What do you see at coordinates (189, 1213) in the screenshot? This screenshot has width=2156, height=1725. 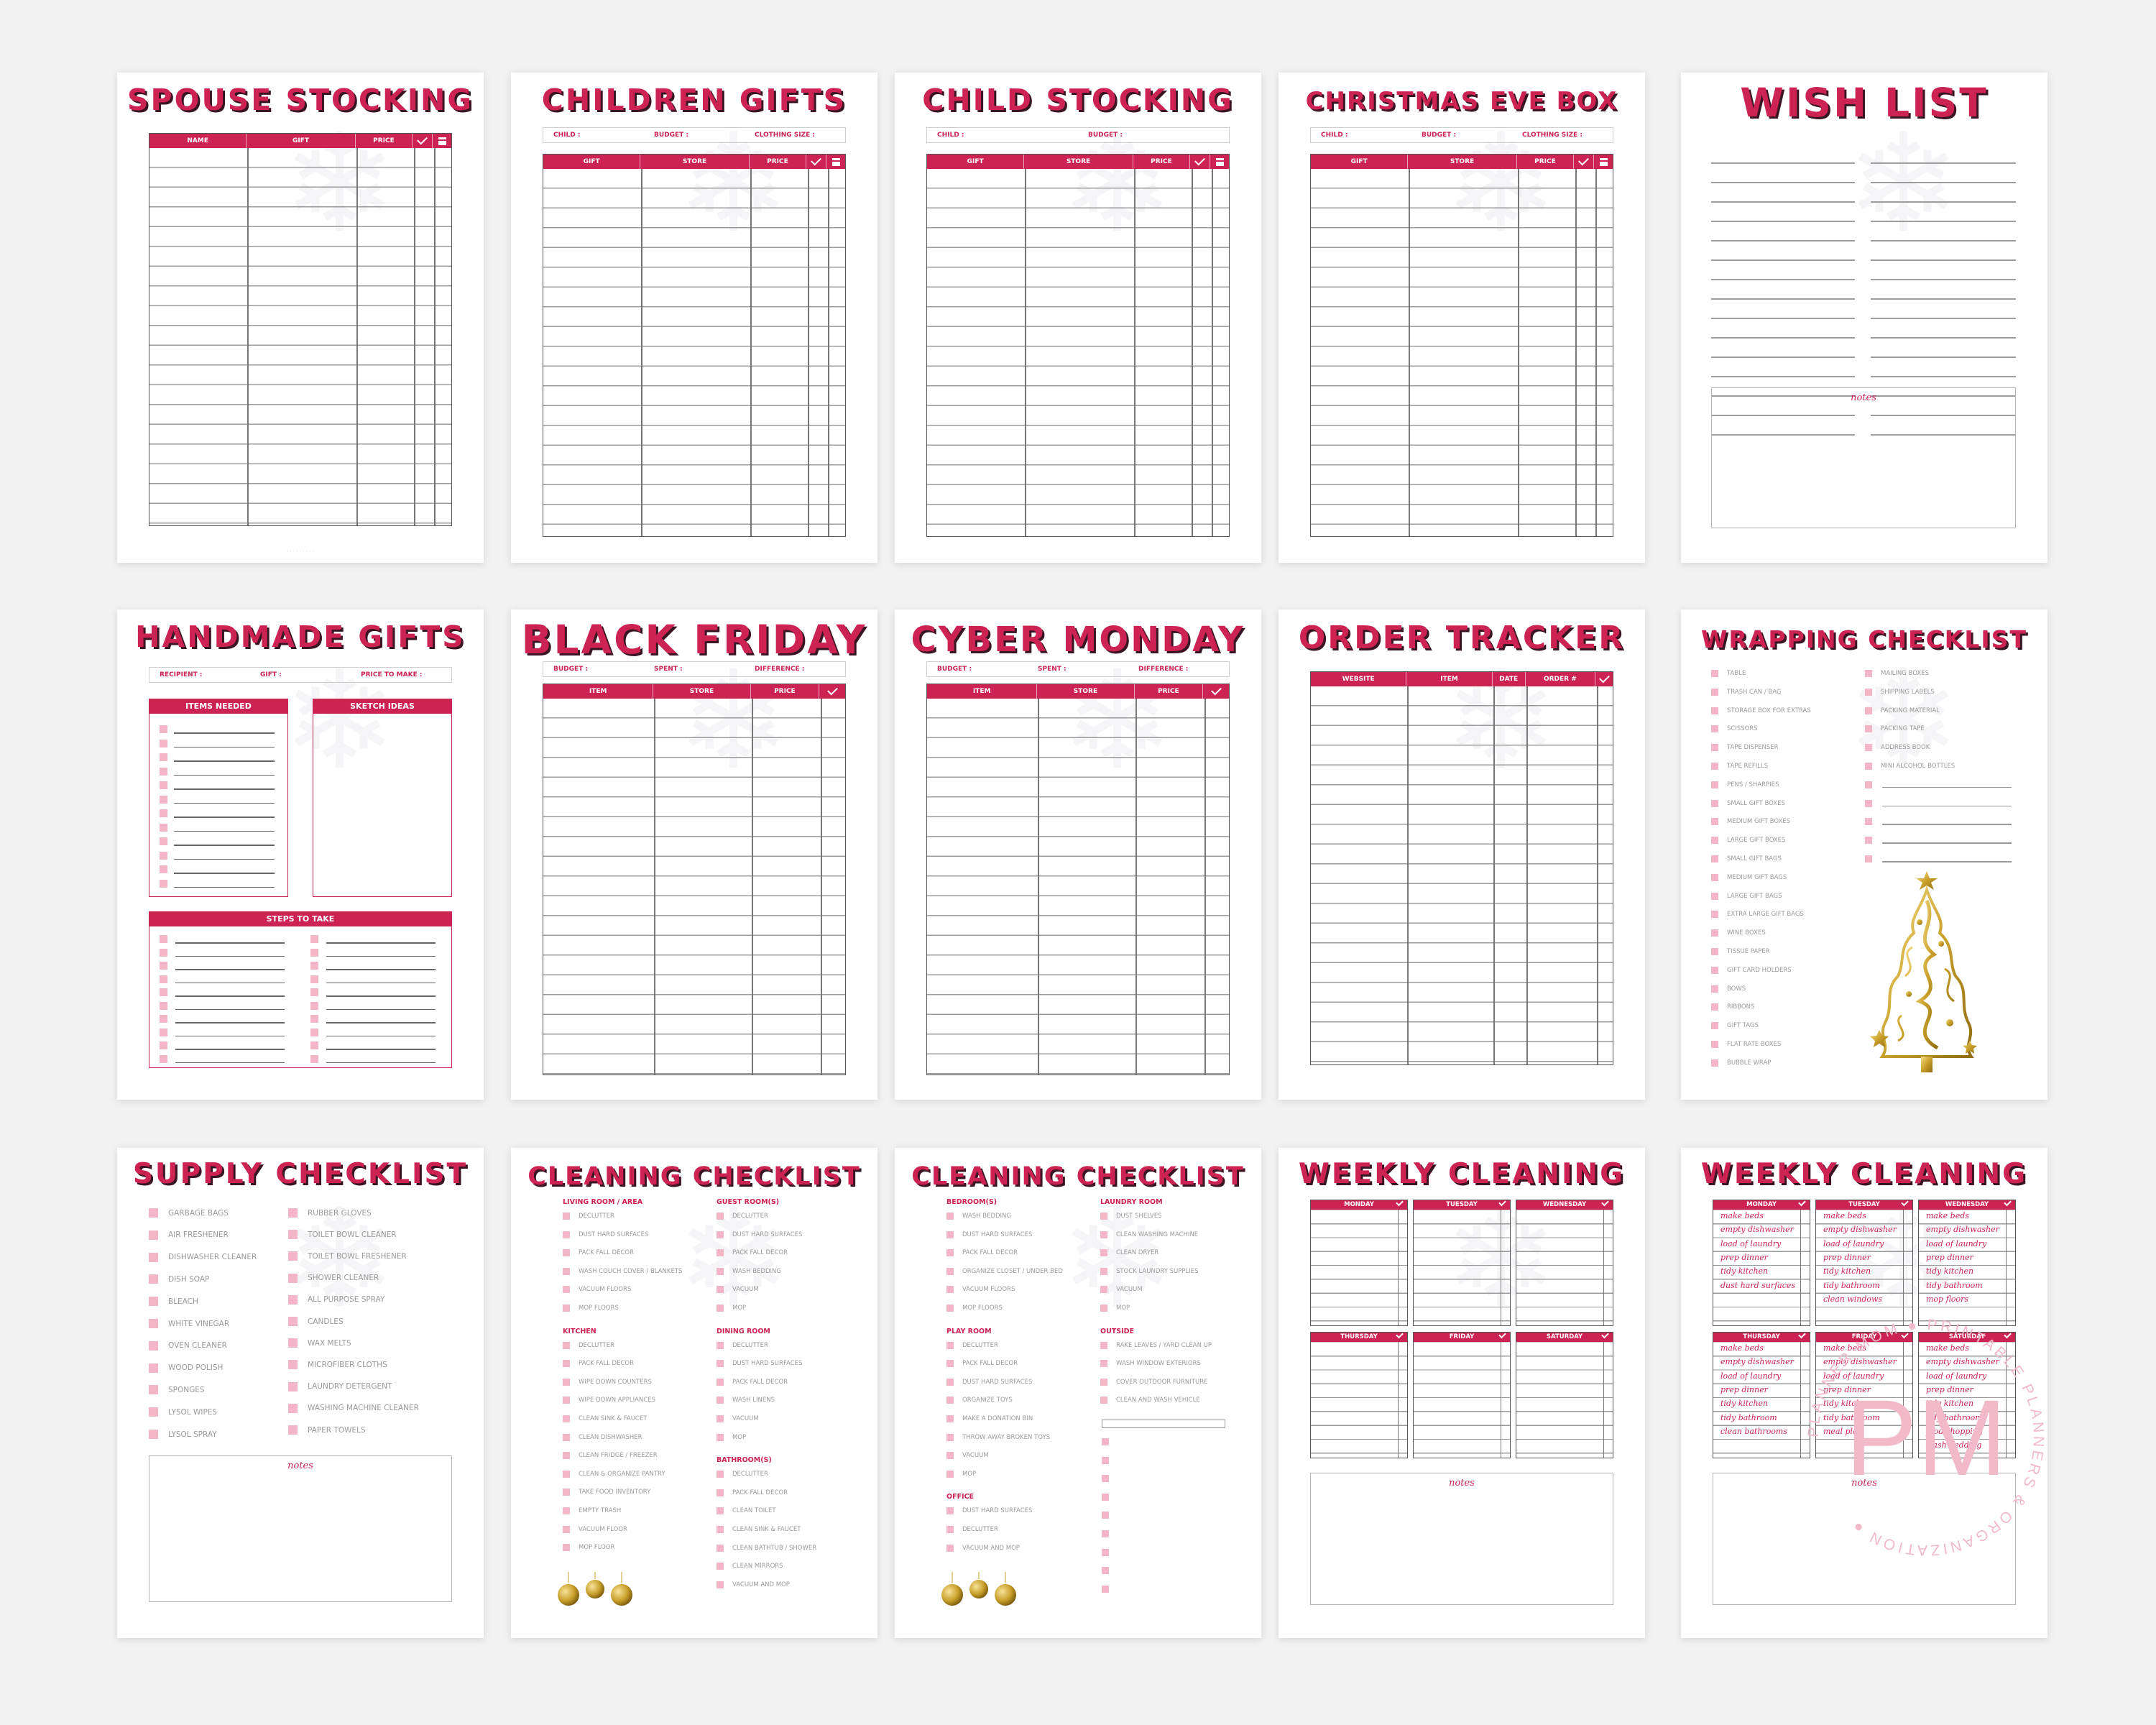 I see `checklist-item: GARBAGE BAGS` at bounding box center [189, 1213].